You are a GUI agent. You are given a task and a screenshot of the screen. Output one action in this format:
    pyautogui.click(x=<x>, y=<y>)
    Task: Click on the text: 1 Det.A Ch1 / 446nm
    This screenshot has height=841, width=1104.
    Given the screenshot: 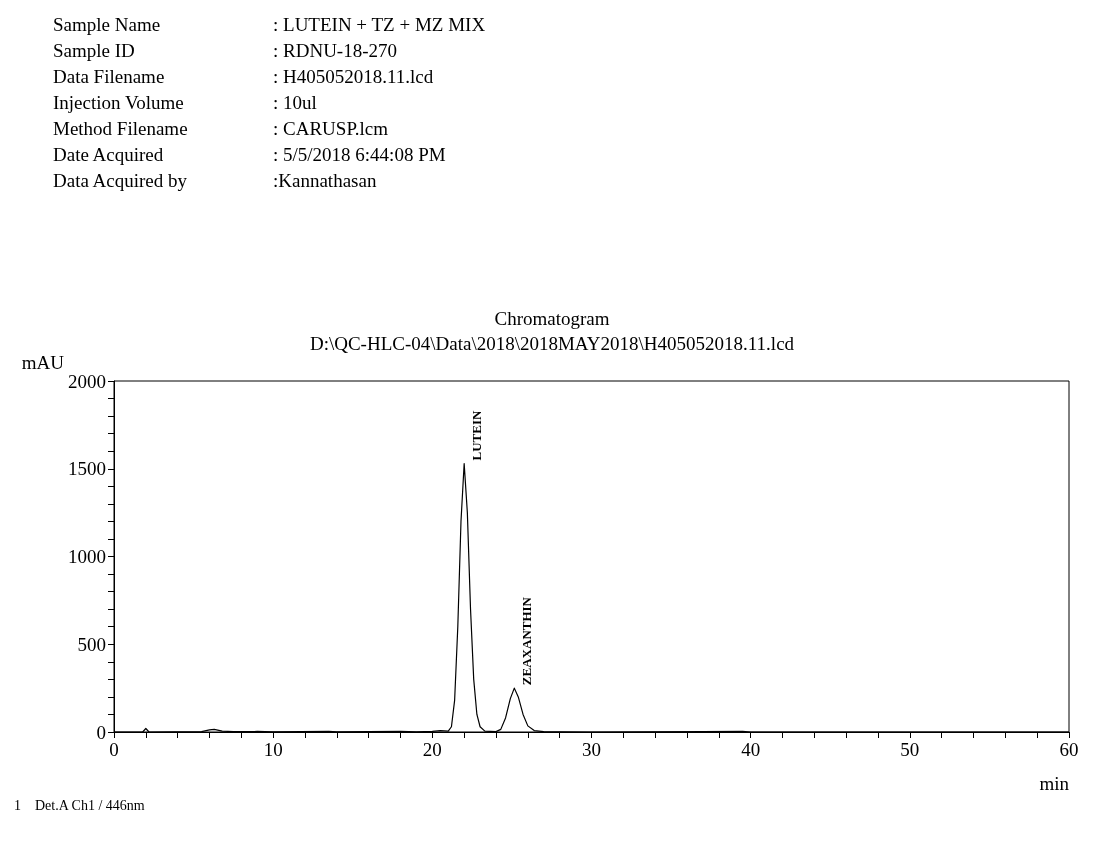 What is the action you would take?
    pyautogui.click(x=79, y=806)
    